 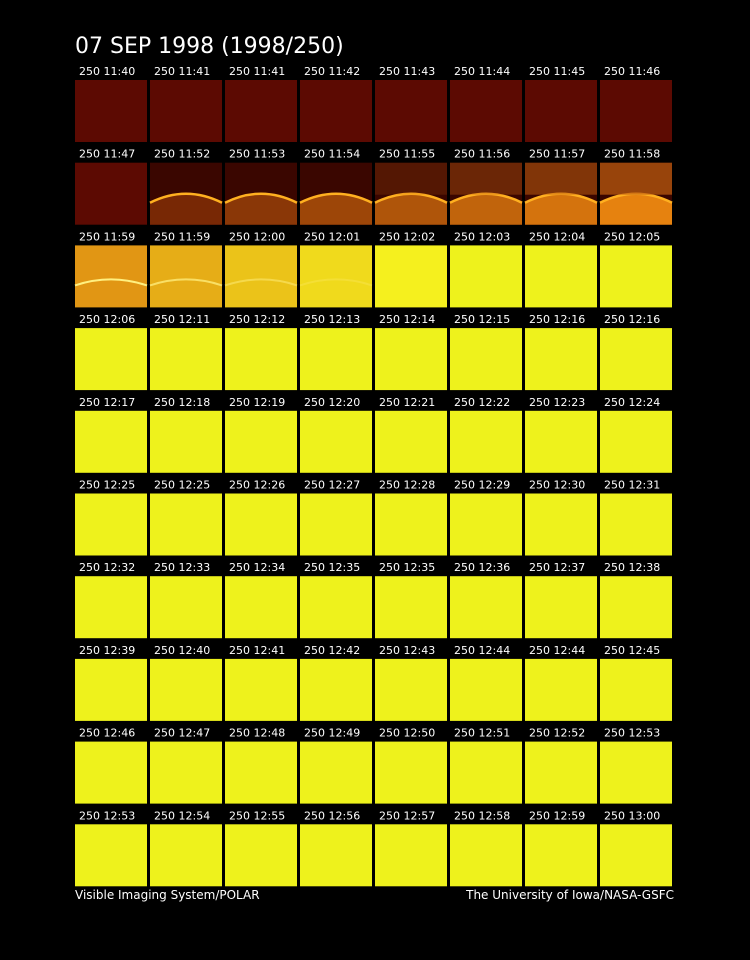 I want to click on tile-label: 250 11:53, so click(x=257, y=154).